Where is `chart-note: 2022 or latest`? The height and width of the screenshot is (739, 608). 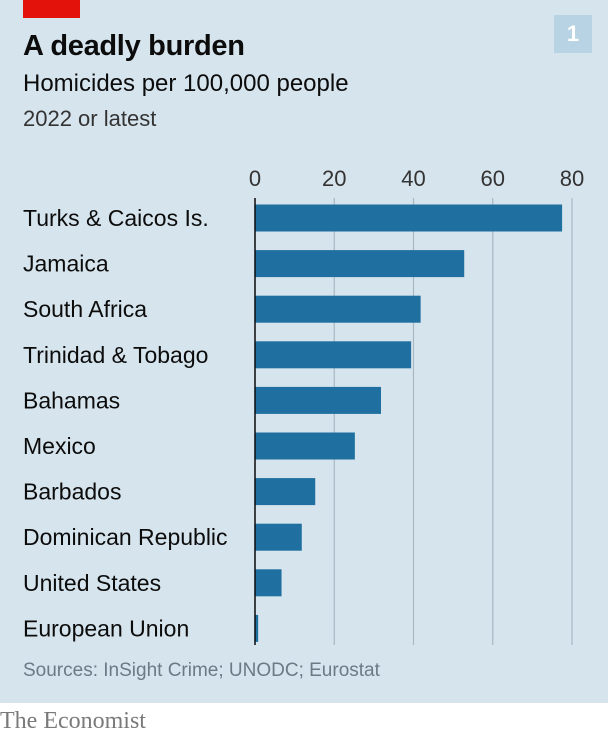 chart-note: 2022 or latest is located at coordinates (90, 118).